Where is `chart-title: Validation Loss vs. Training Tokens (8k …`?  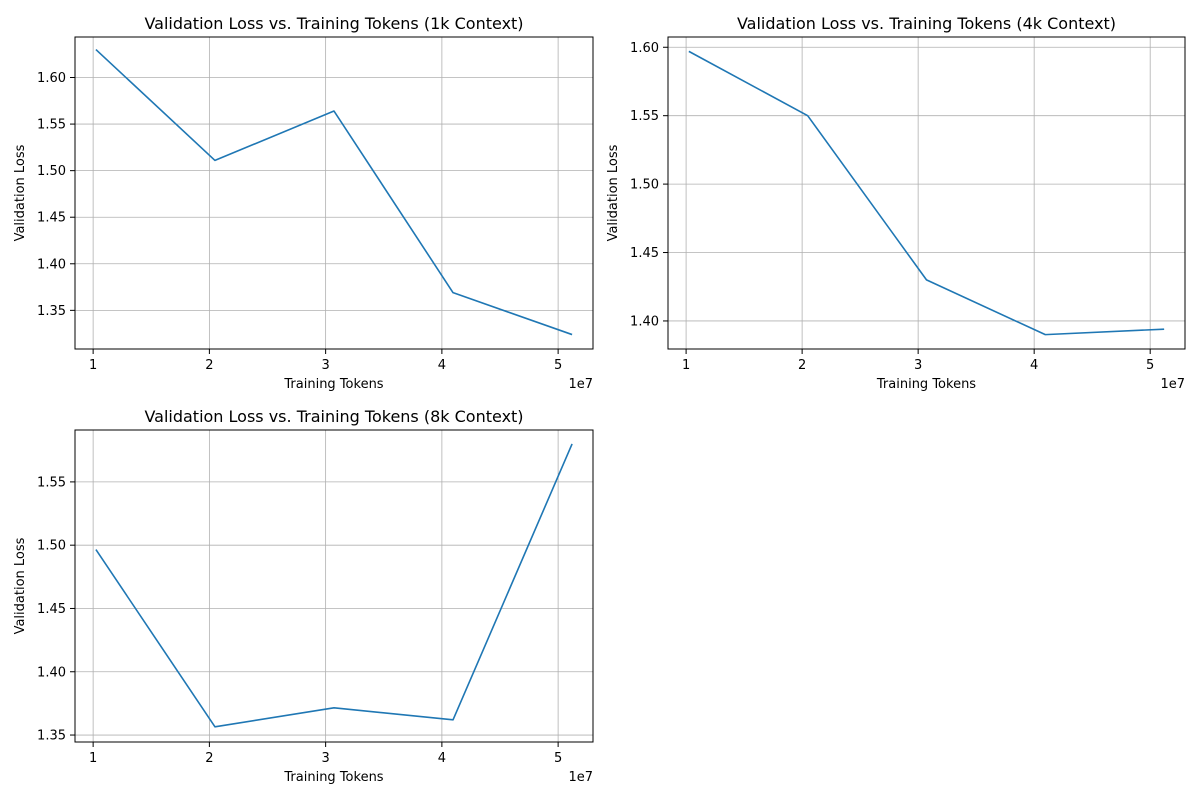
chart-title: Validation Loss vs. Training Tokens (8k … is located at coordinates (333, 416).